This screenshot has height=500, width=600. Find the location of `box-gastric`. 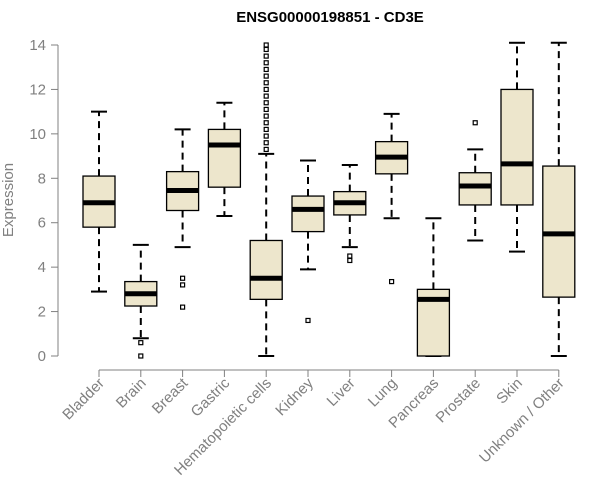

box-gastric is located at coordinates (224, 159).